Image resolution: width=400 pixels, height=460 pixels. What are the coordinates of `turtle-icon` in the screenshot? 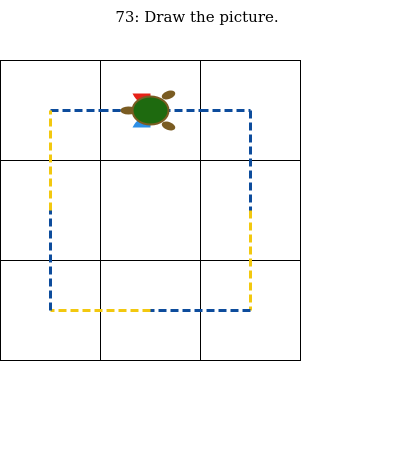 It's located at (148, 110).